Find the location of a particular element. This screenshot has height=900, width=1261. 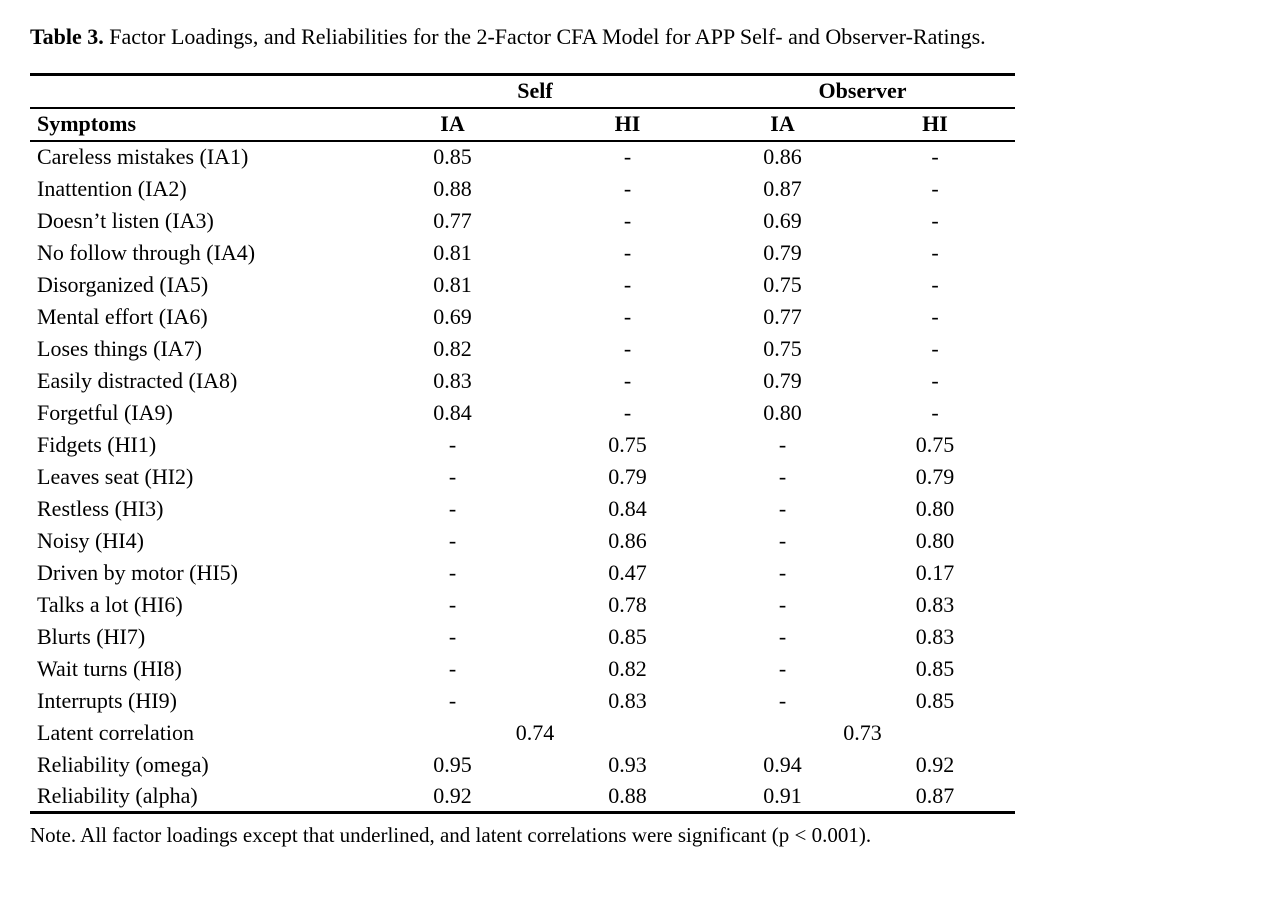

loading-self-hi: 0.82 is located at coordinates (627, 668).